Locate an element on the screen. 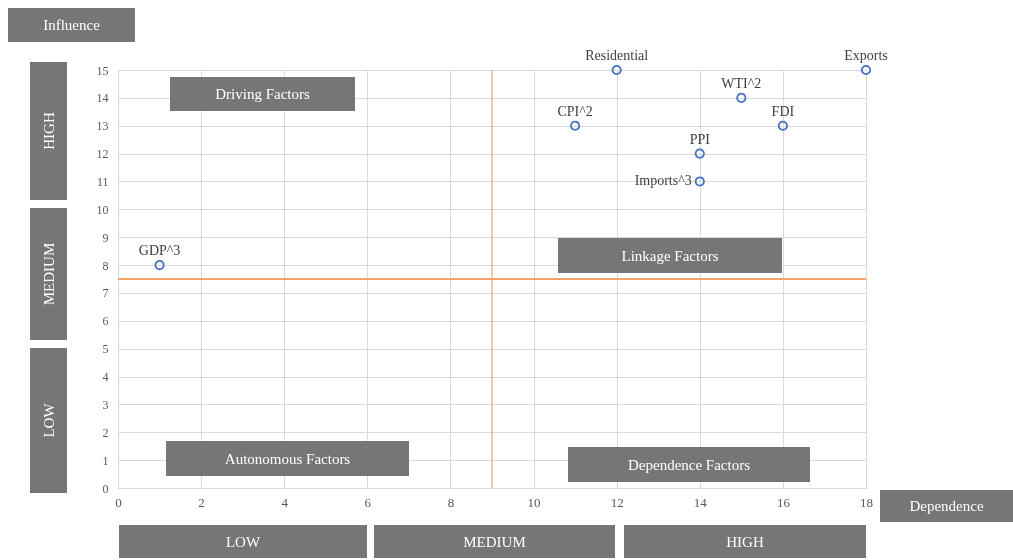 The image size is (1013, 560). annotation: Exports is located at coordinates (866, 55).